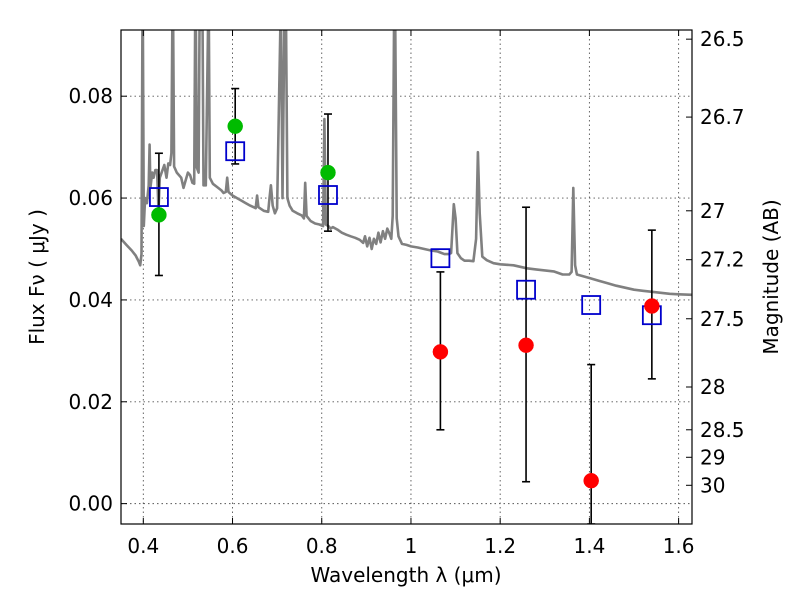 The image size is (800, 600). I want to click on x-tick-label: 0.6, so click(233, 546).